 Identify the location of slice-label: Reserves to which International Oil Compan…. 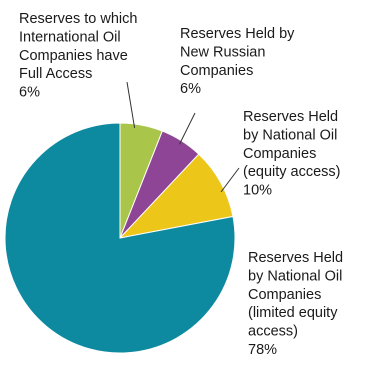
(78, 56).